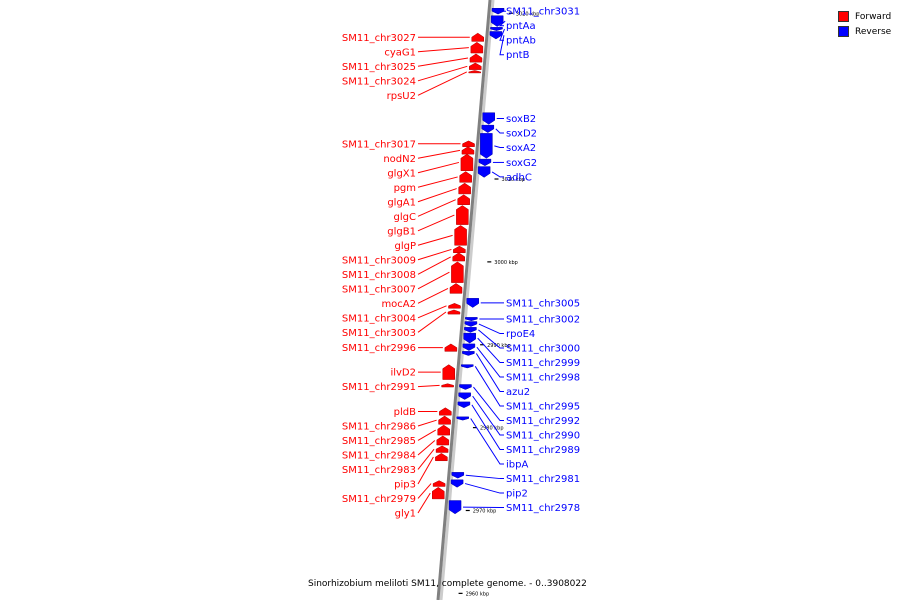 Image resolution: width=900 pixels, height=600 pixels. Describe the element at coordinates (379, 426) in the screenshot. I see `gene-label-sm11-chr2986: SM11_chr2986` at that location.